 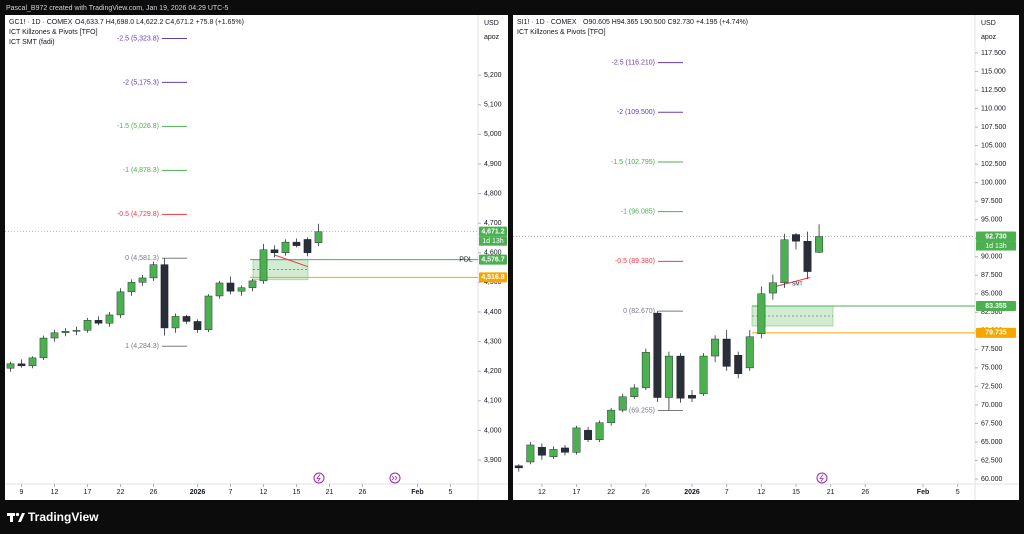 I want to click on indicator-name: ICT Killzones & Pivots [TFO], so click(x=561, y=32).